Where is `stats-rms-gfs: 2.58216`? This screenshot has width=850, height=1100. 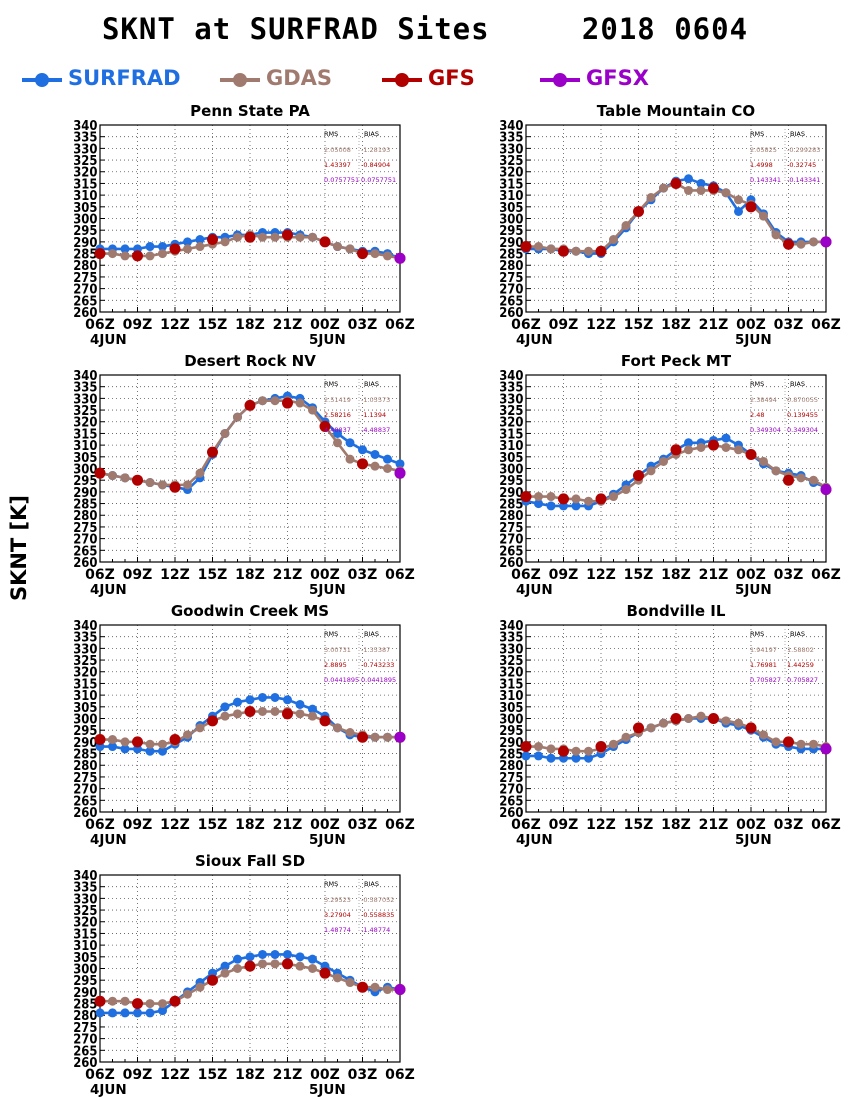 stats-rms-gfs: 2.58216 is located at coordinates (337, 415).